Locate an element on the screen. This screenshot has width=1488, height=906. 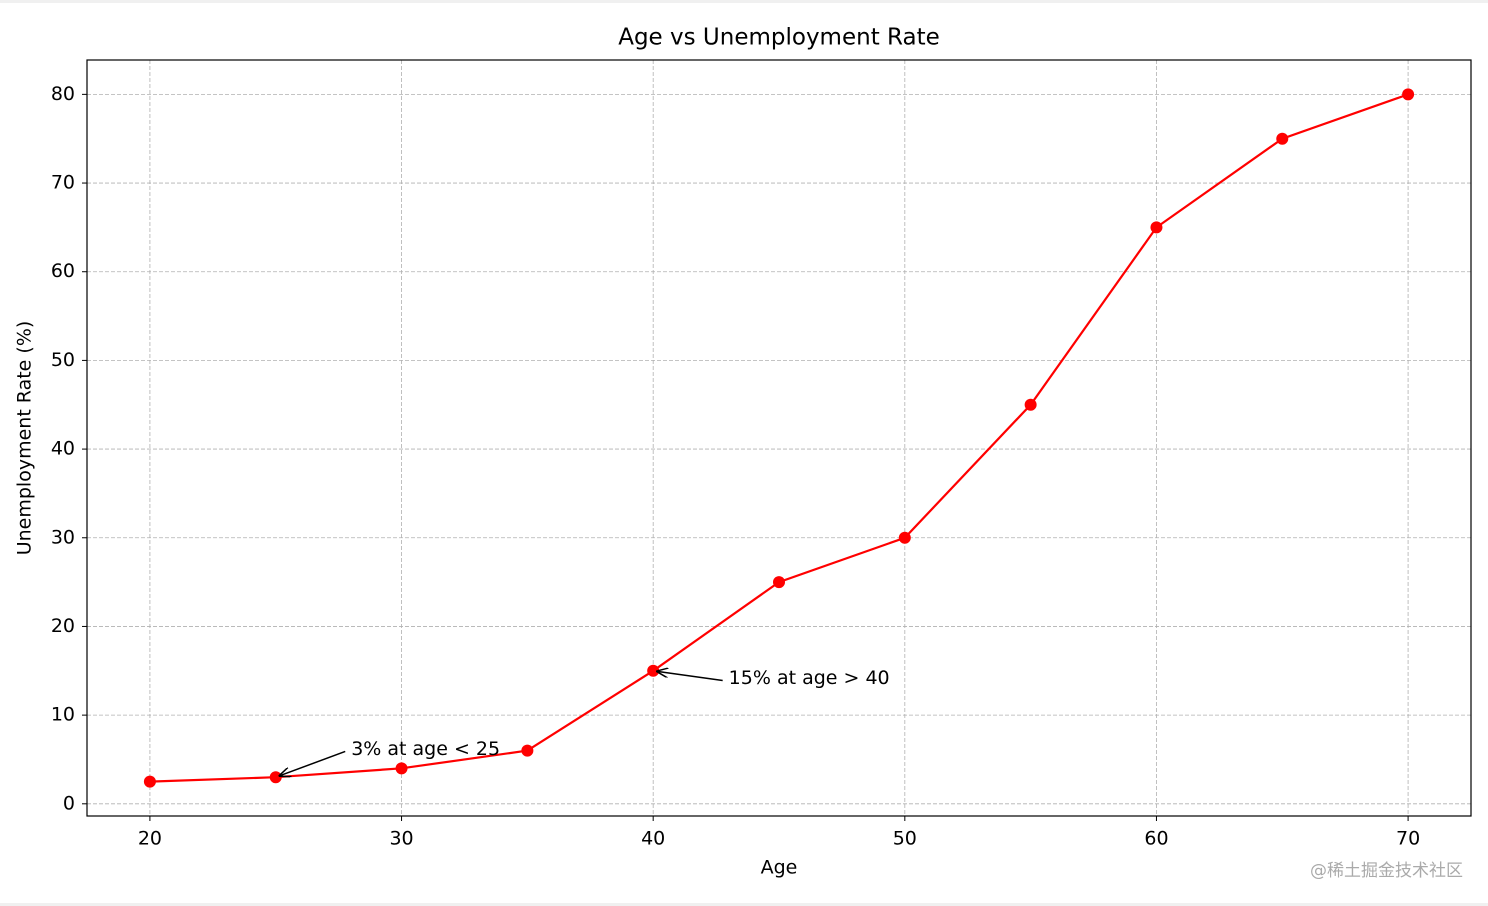
x-tick-label: 40 is located at coordinates (653, 839).